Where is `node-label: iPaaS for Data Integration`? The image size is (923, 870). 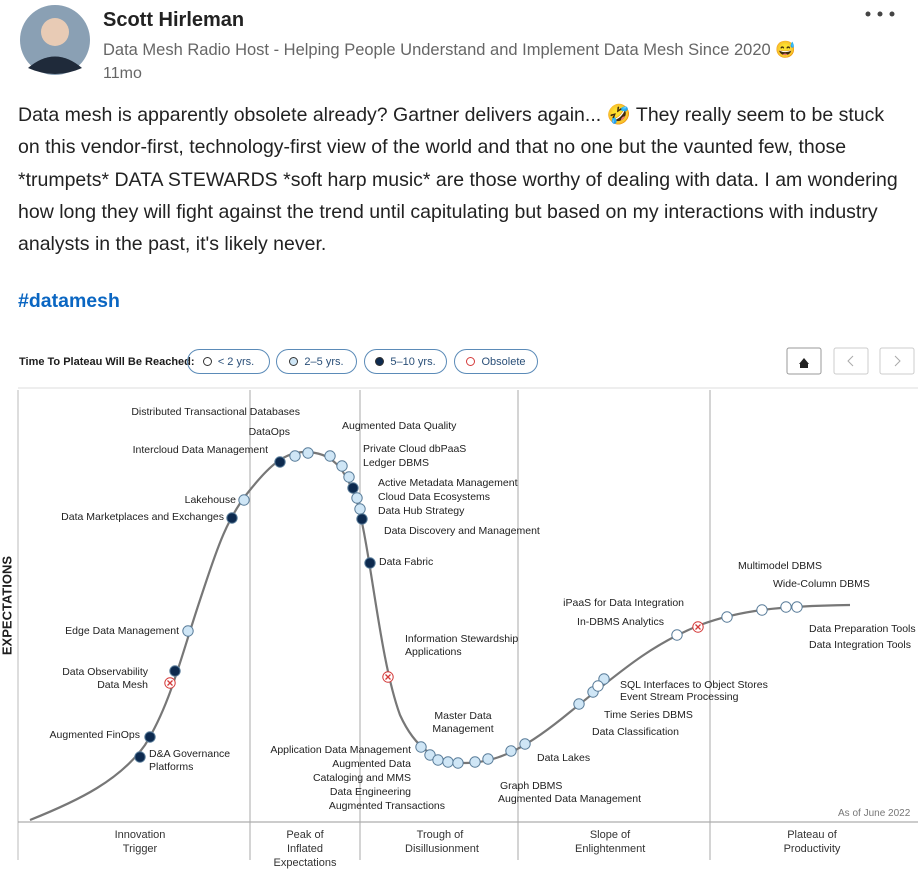
node-label: iPaaS for Data Integration is located at coordinates (623, 603).